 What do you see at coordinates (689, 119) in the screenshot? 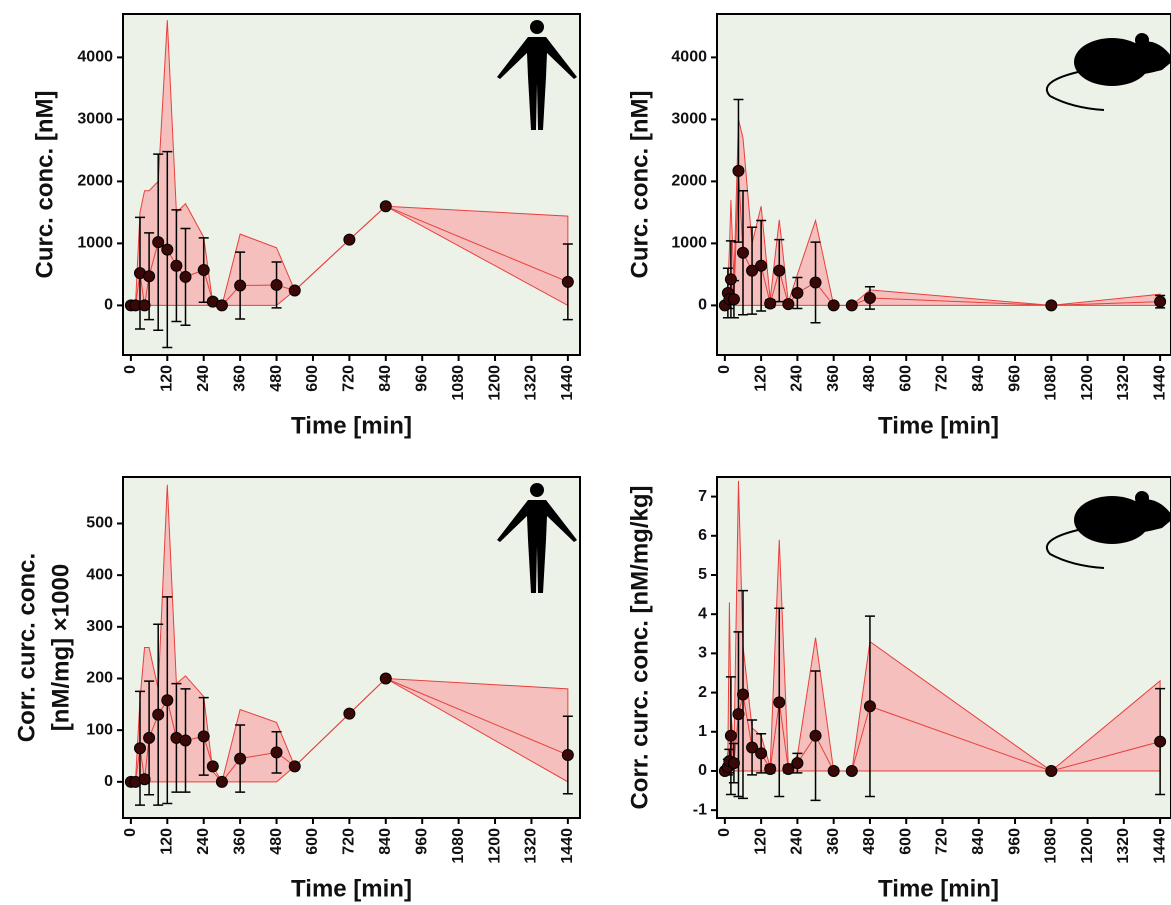
I see `y-tick-label: 3000` at bounding box center [689, 119].